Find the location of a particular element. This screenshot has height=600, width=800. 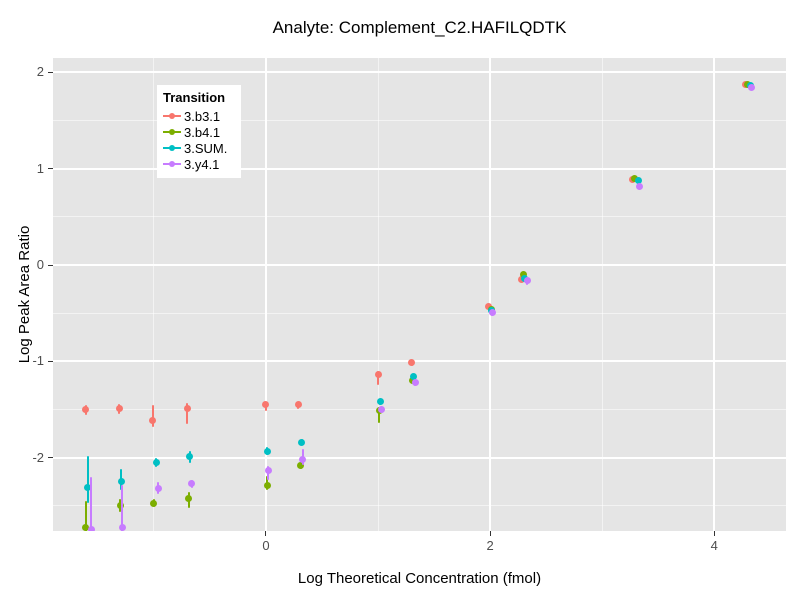

plot-title: Analyte: Complement_C2.HAFILQDTK is located at coordinates (419, 27).